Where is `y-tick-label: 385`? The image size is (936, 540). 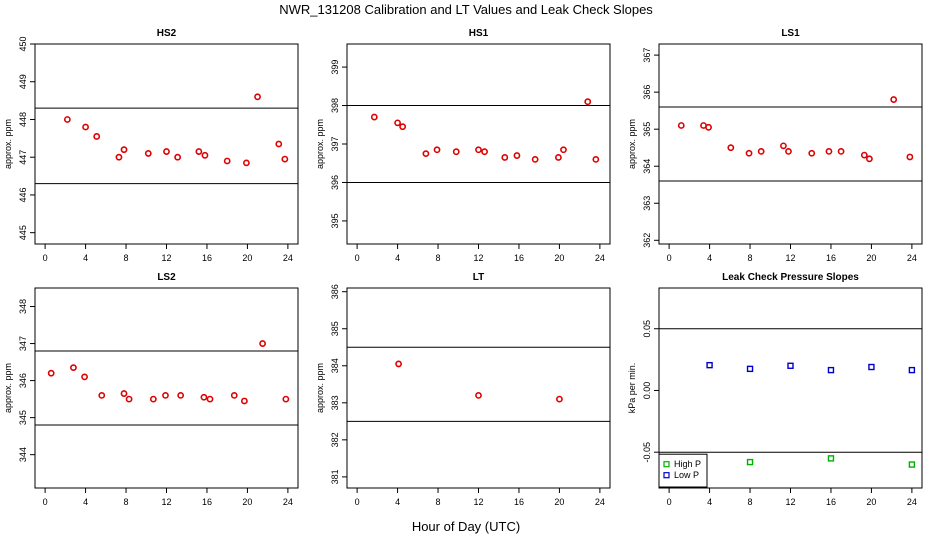 y-tick-label: 385 is located at coordinates (335, 328).